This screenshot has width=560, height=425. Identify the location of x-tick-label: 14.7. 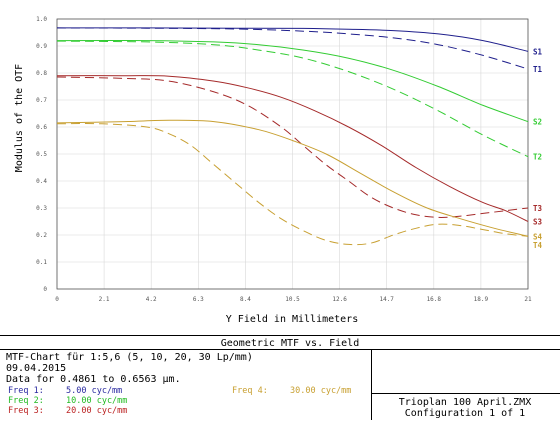
(386, 299).